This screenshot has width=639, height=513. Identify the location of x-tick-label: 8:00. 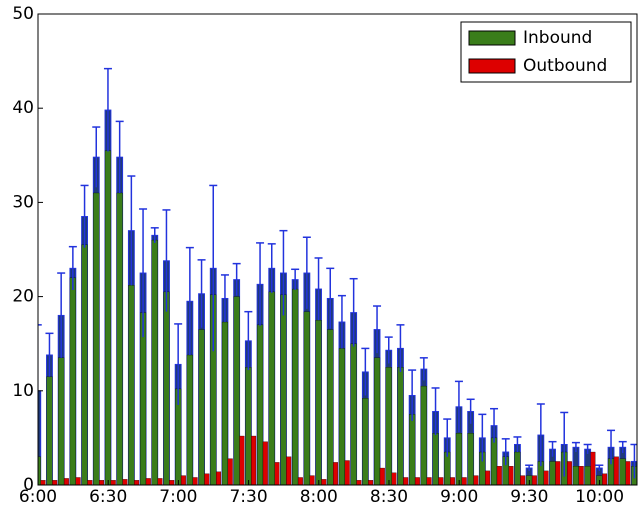
(319, 497).